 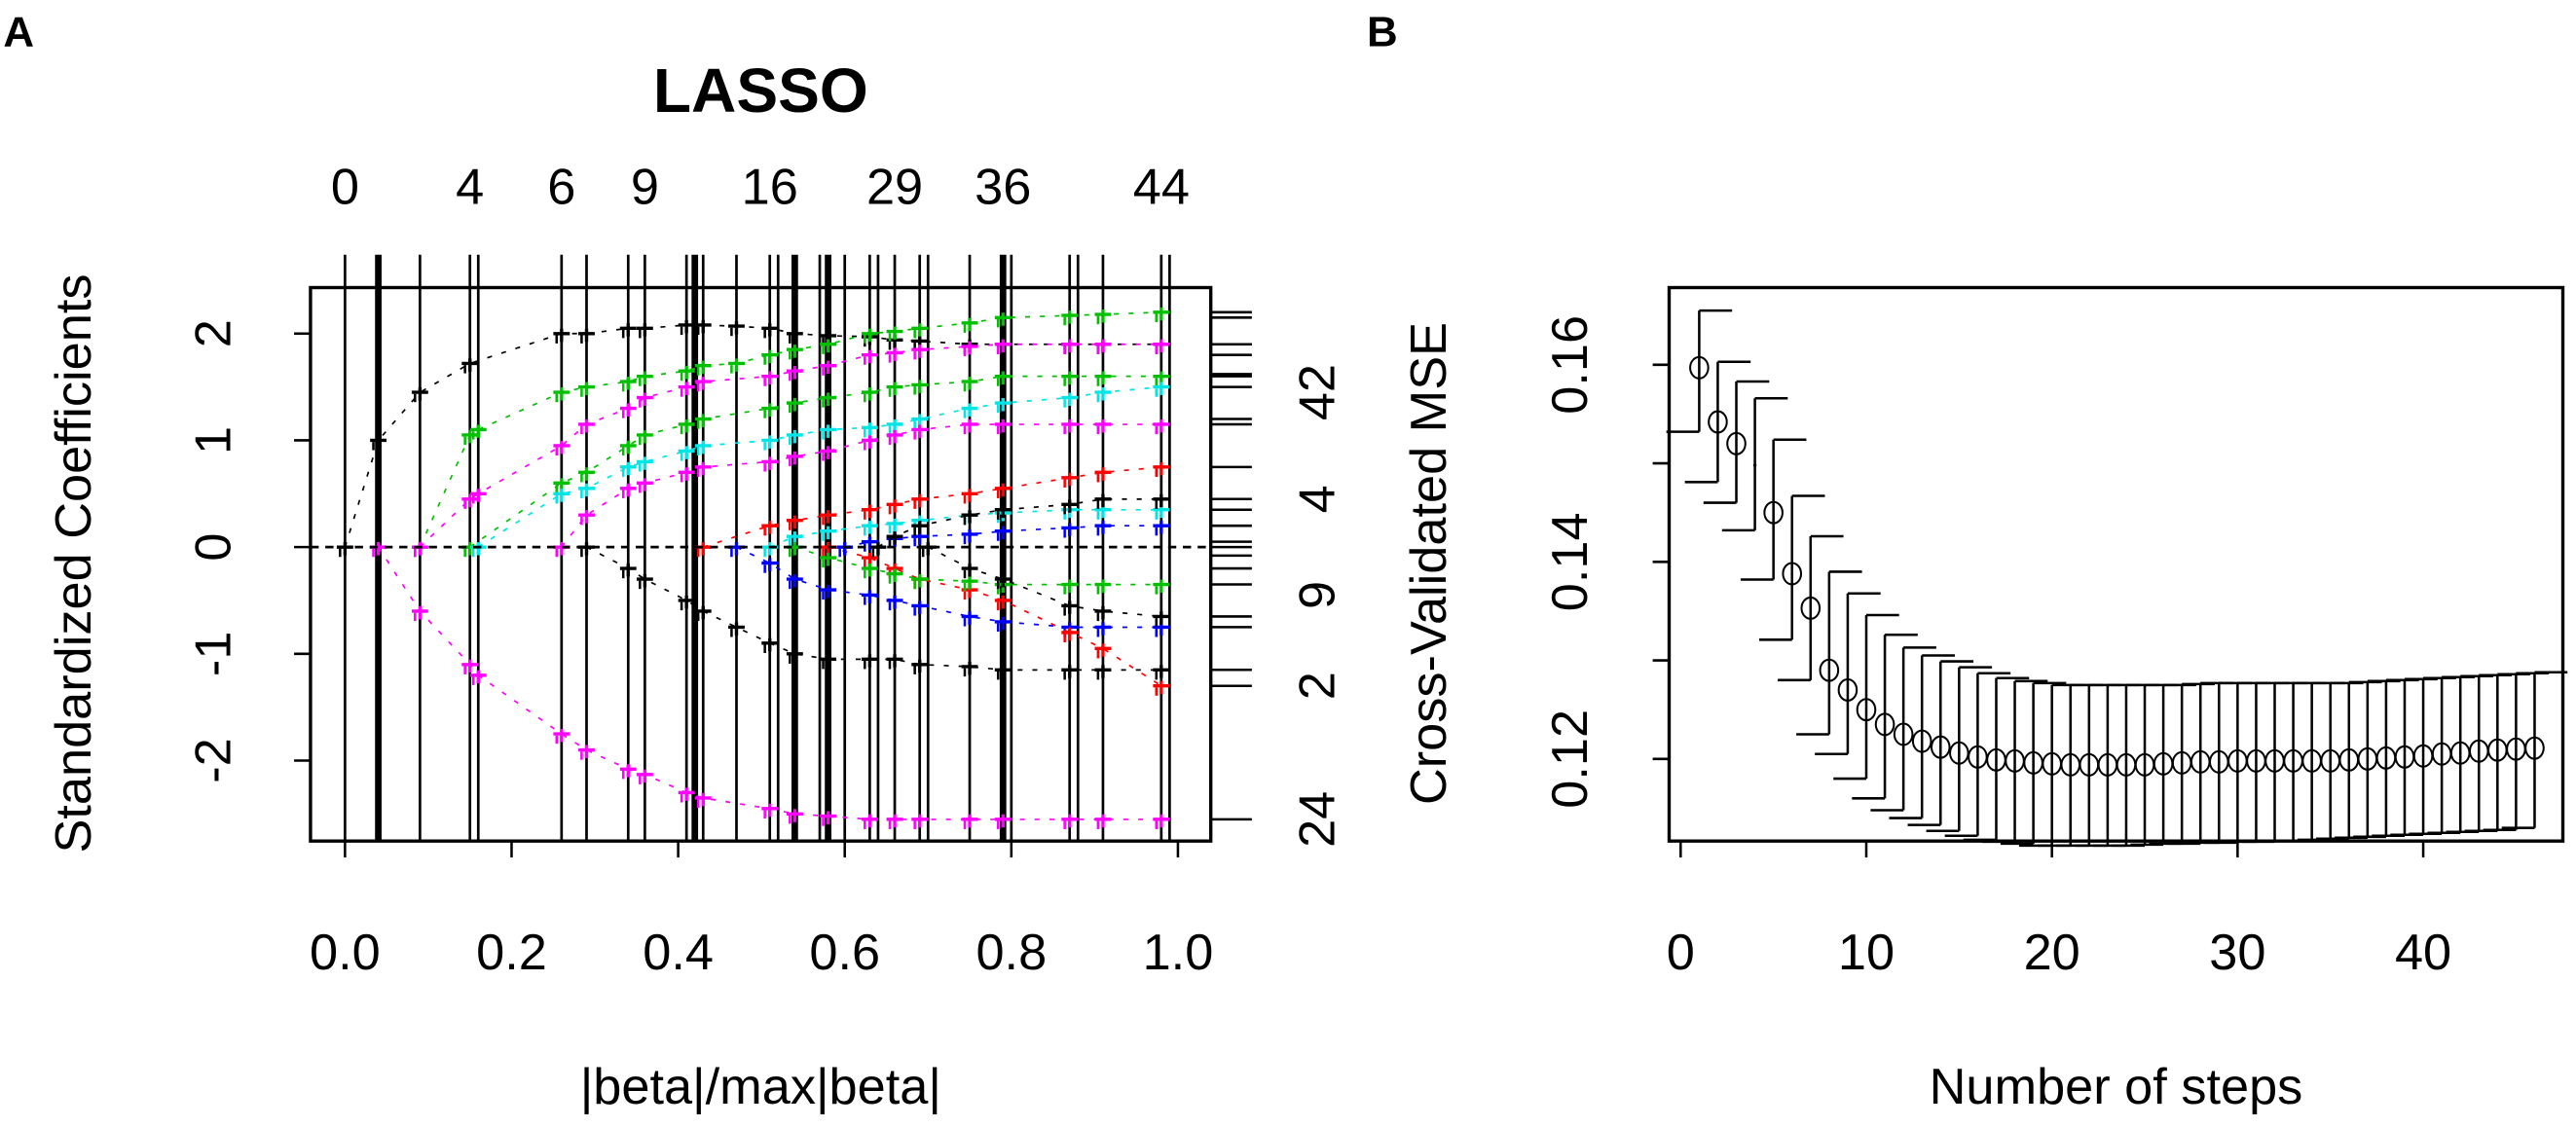 I want to click on x-tick-label: 0.0, so click(x=345, y=953).